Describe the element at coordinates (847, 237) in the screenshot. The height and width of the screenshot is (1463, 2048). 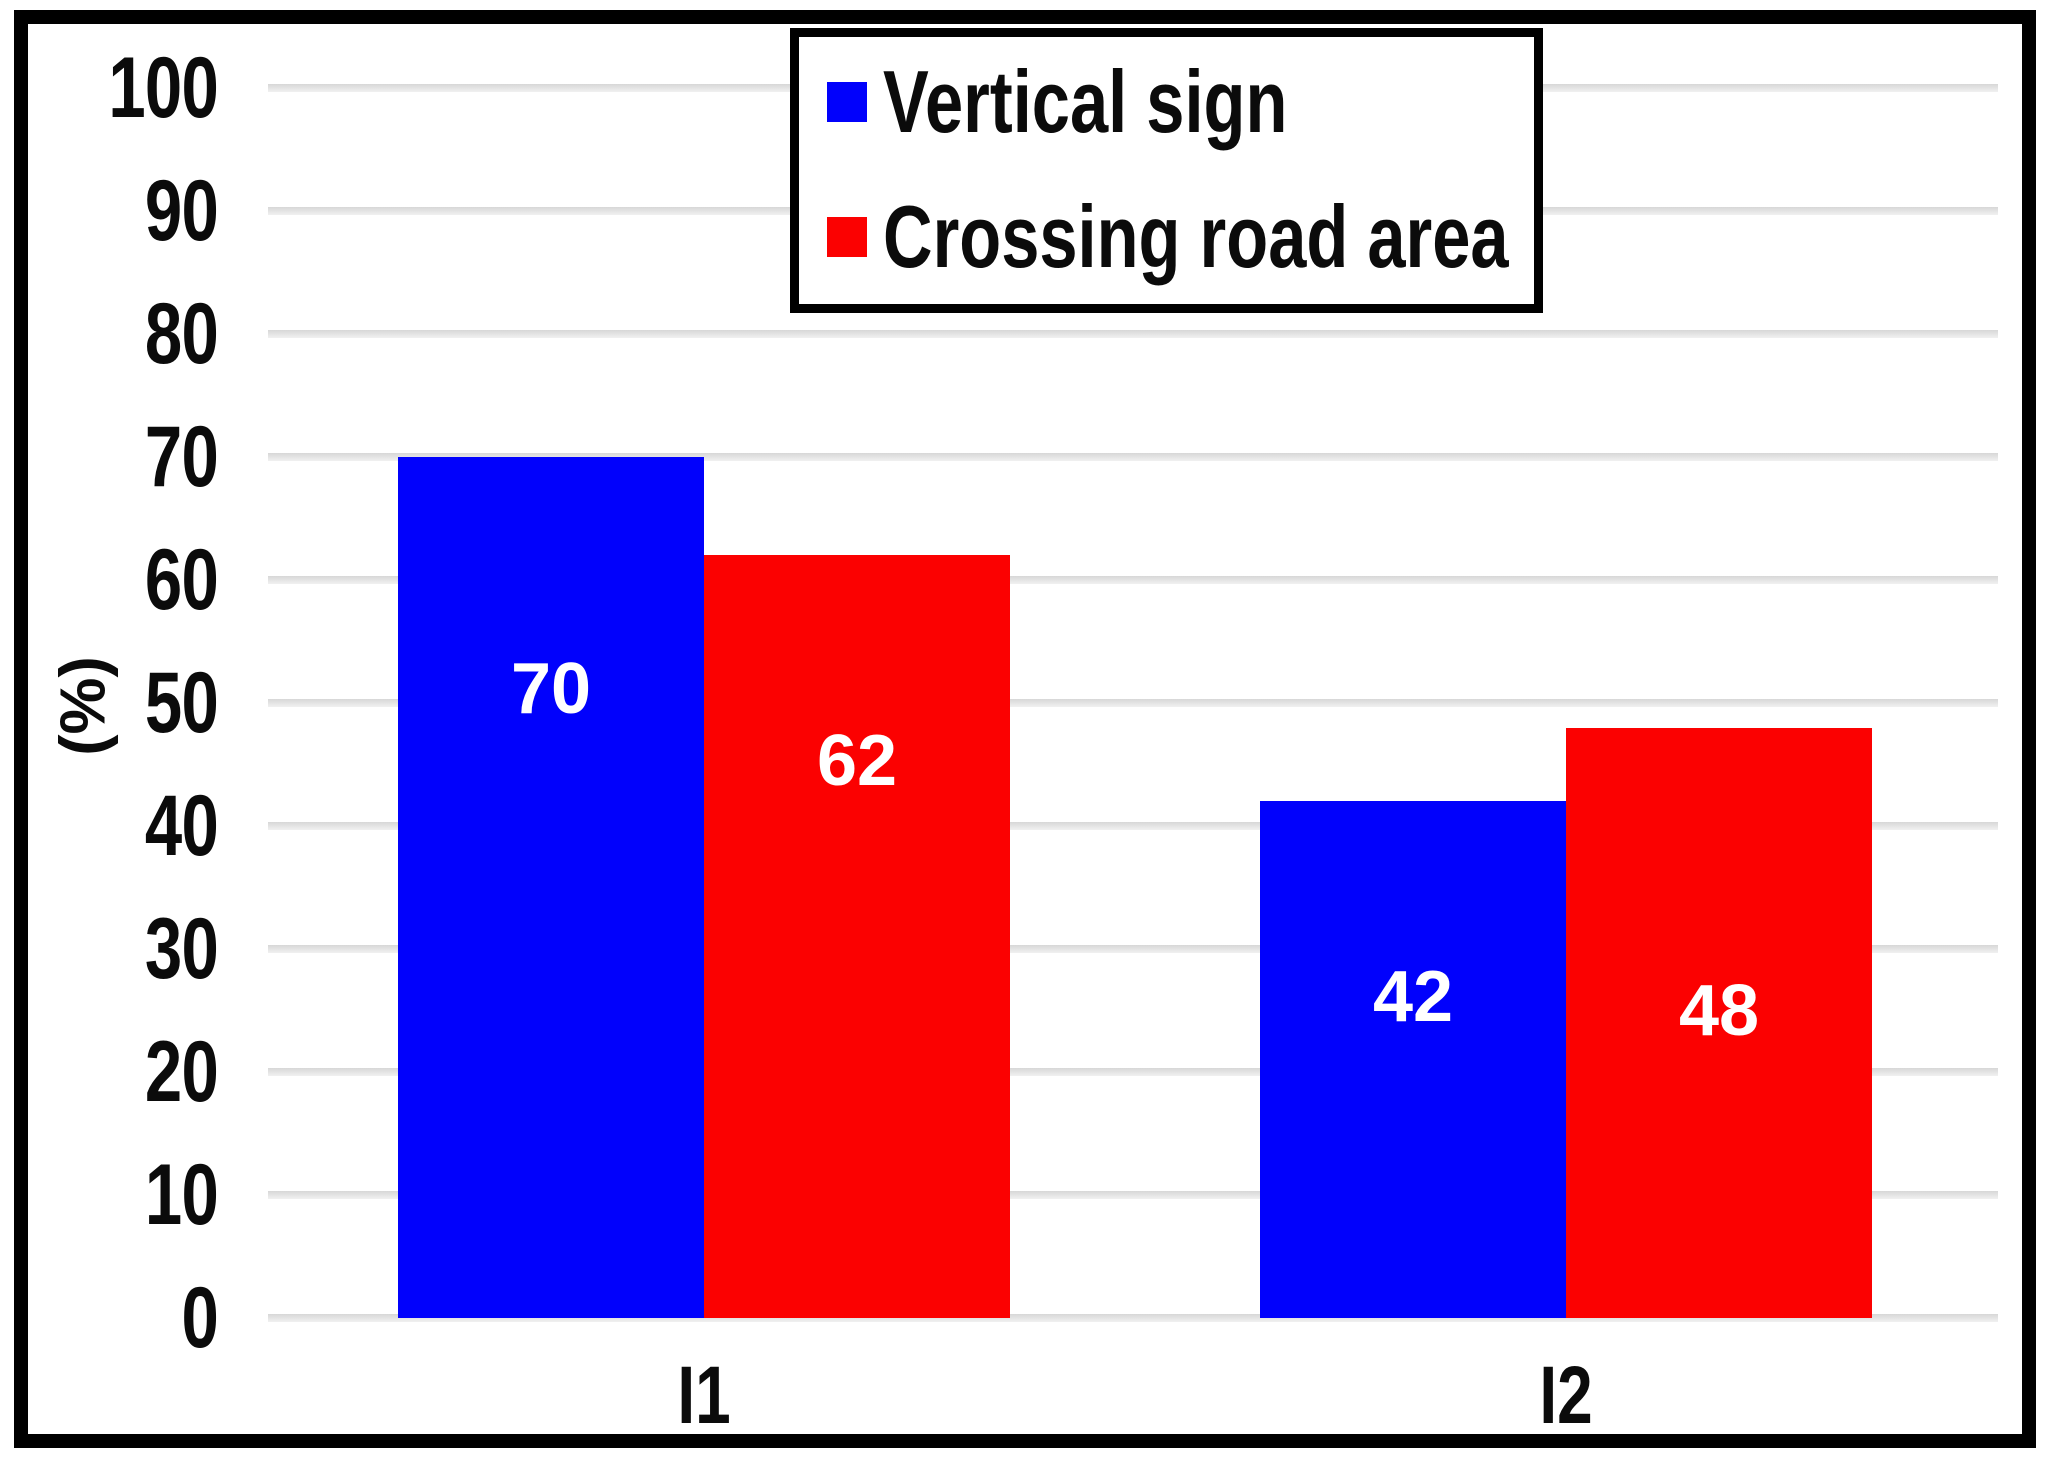
I see `legend-swatch-red-icon` at that location.